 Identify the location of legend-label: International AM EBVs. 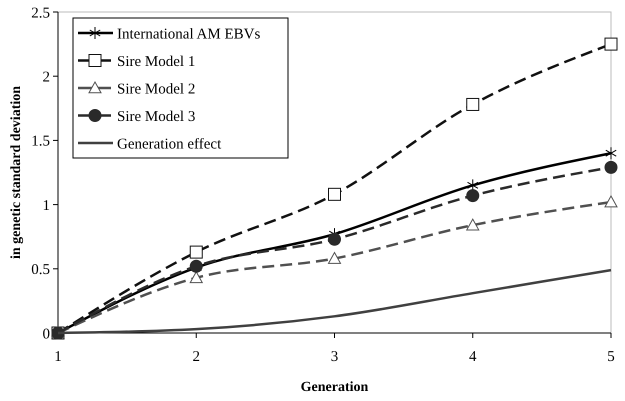
(188, 34).